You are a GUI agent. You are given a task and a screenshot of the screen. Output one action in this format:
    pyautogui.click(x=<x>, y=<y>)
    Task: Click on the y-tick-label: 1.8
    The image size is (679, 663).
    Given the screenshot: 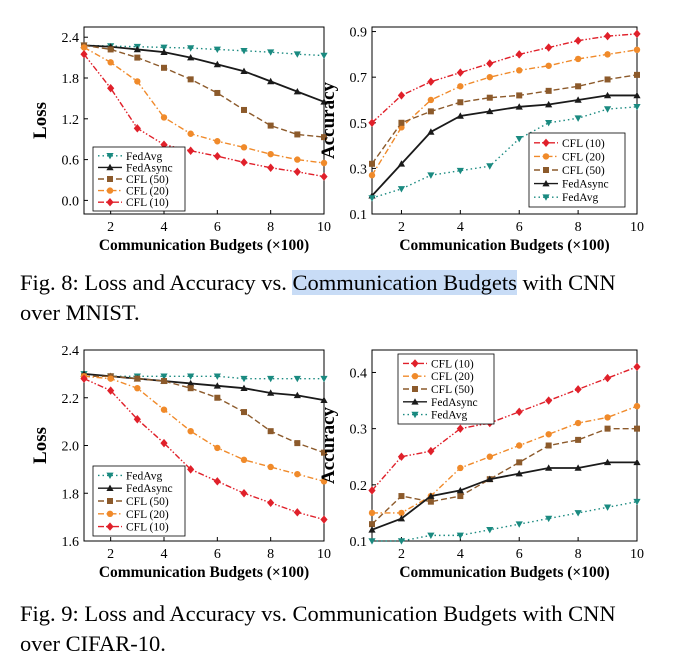 What is the action you would take?
    pyautogui.click(x=71, y=494)
    